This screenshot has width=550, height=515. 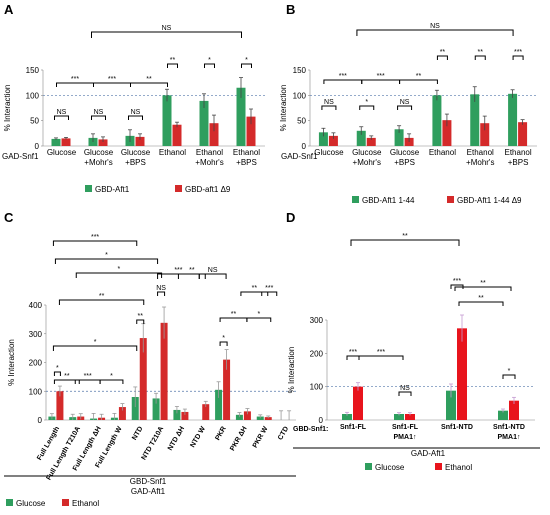 What do you see at coordinates (20, 156) in the screenshot?
I see `row-label: GAD-Snf1` at bounding box center [20, 156].